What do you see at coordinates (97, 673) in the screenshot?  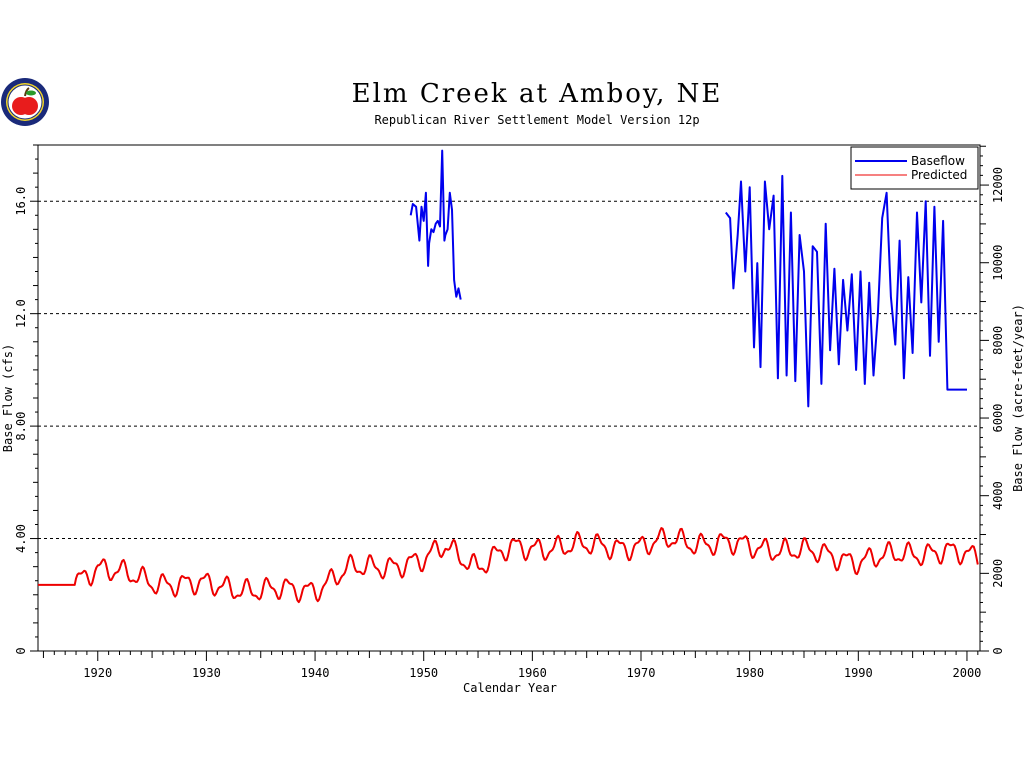 I see `x-tick-label: 1920` at bounding box center [97, 673].